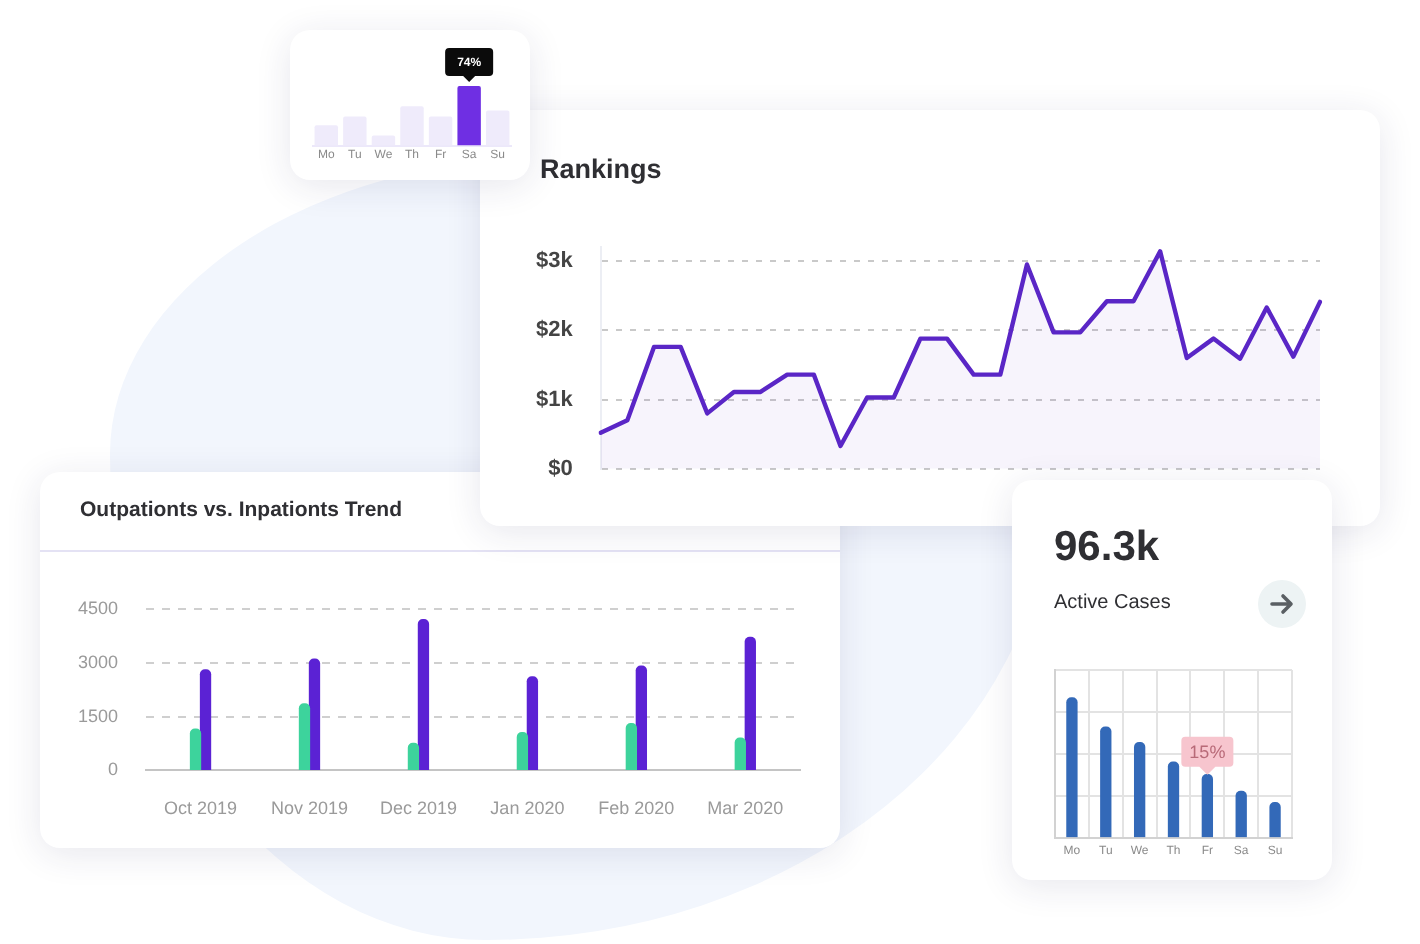 This screenshot has width=1420, height=944. Describe the element at coordinates (98, 661) in the screenshot. I see `y-tick-label: 3000` at that location.